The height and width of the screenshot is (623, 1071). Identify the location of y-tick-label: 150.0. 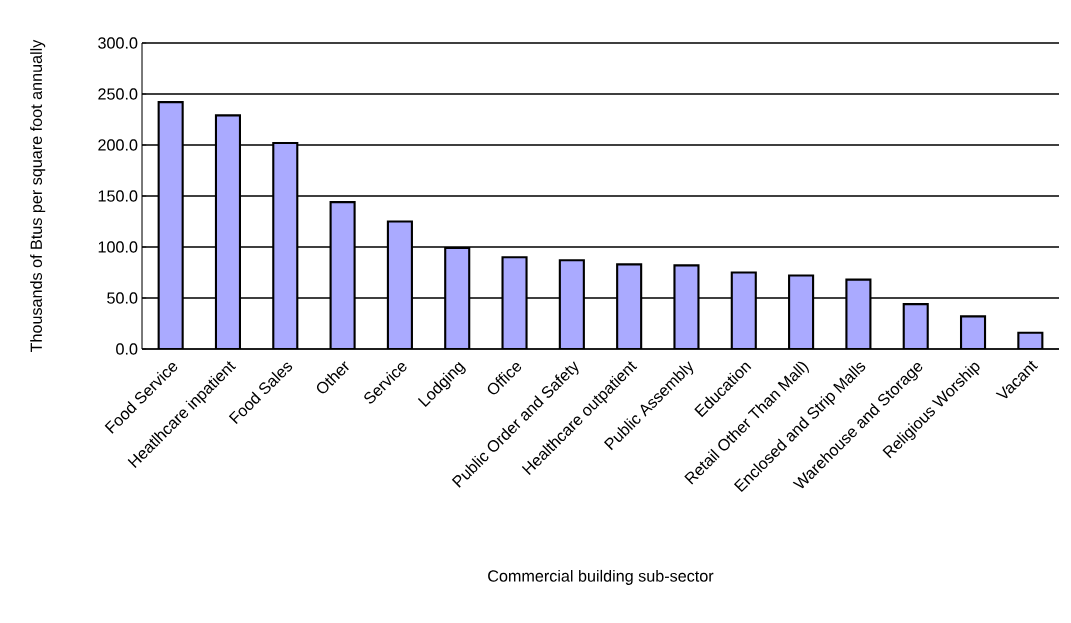
(118, 196).